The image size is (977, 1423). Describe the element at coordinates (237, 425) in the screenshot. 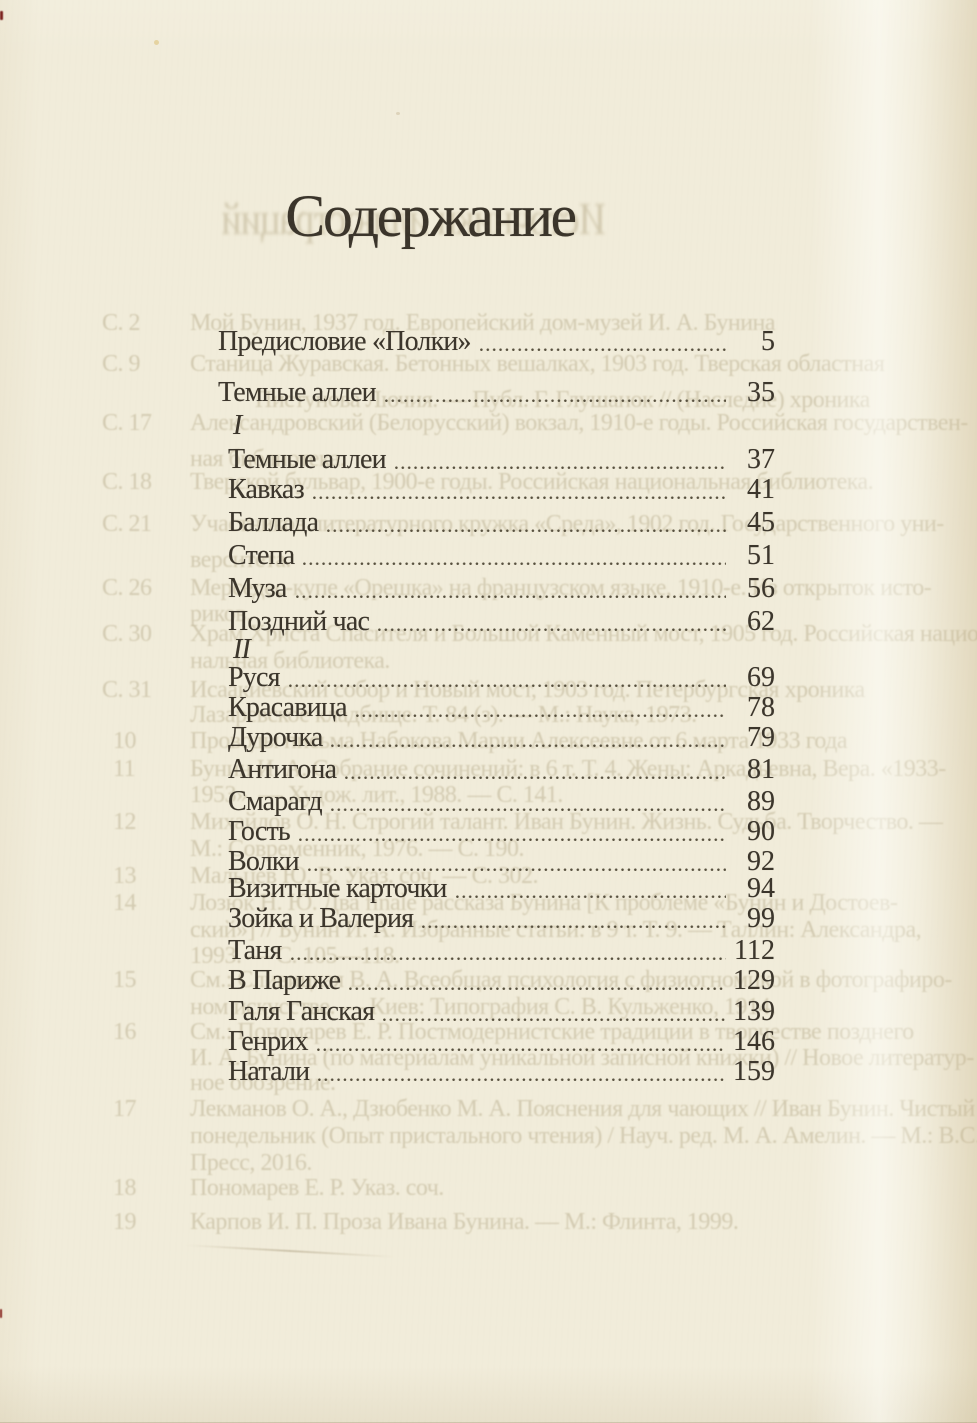

I see `toc-entry-label: I` at that location.